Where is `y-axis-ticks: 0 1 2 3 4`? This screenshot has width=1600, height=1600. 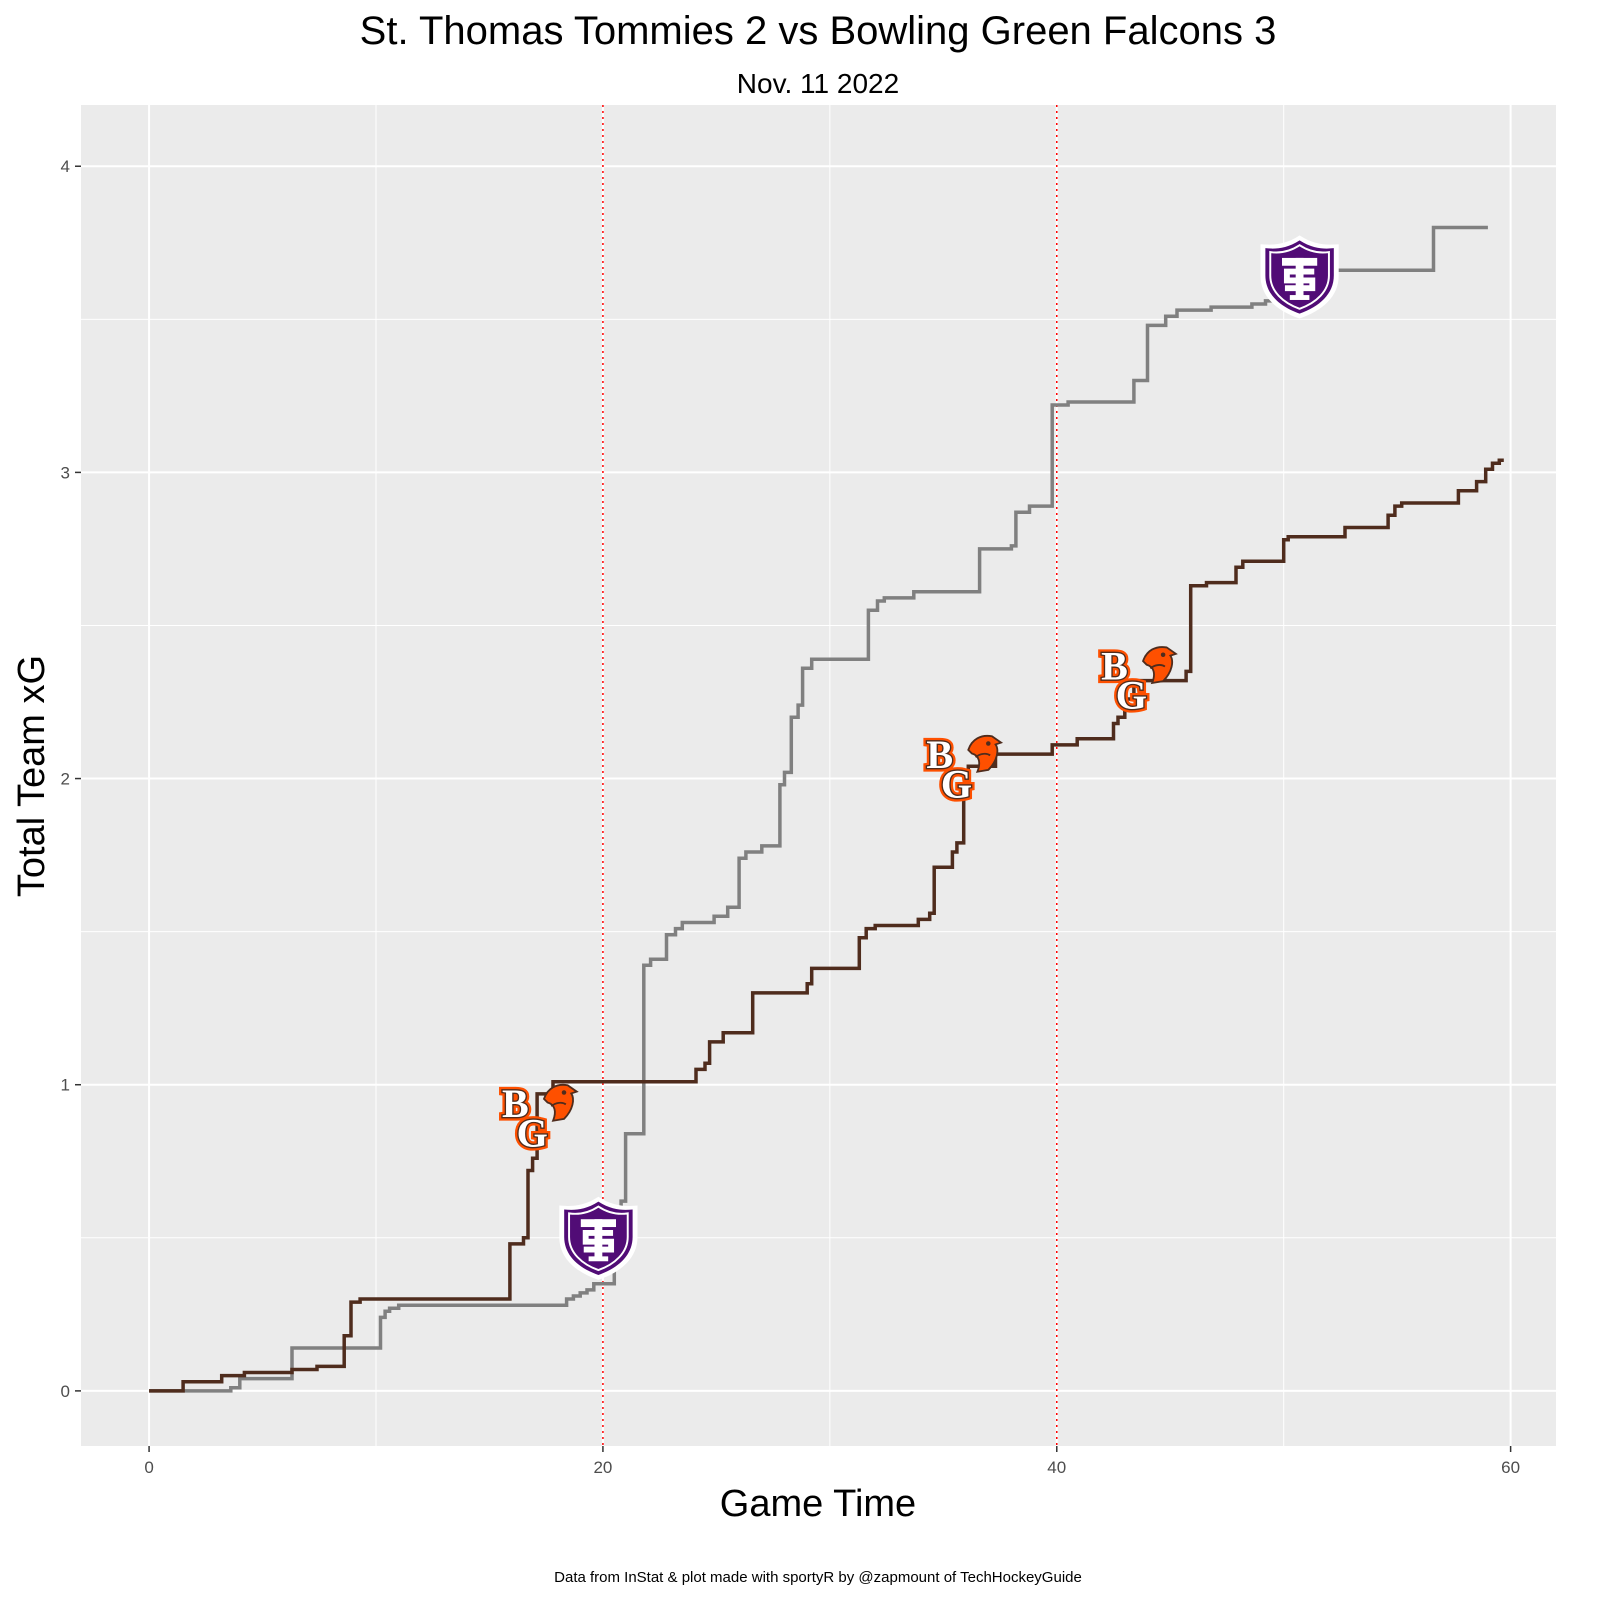
y-axis-ticks: 0 1 2 3 4 is located at coordinates (71, 779).